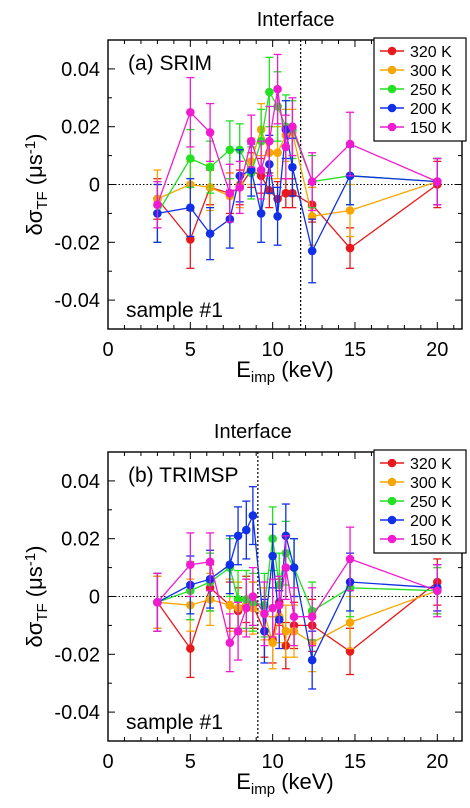 This screenshot has height=808, width=470. Describe the element at coordinates (437, 350) in the screenshot. I see `x-tick-label: 20` at that location.